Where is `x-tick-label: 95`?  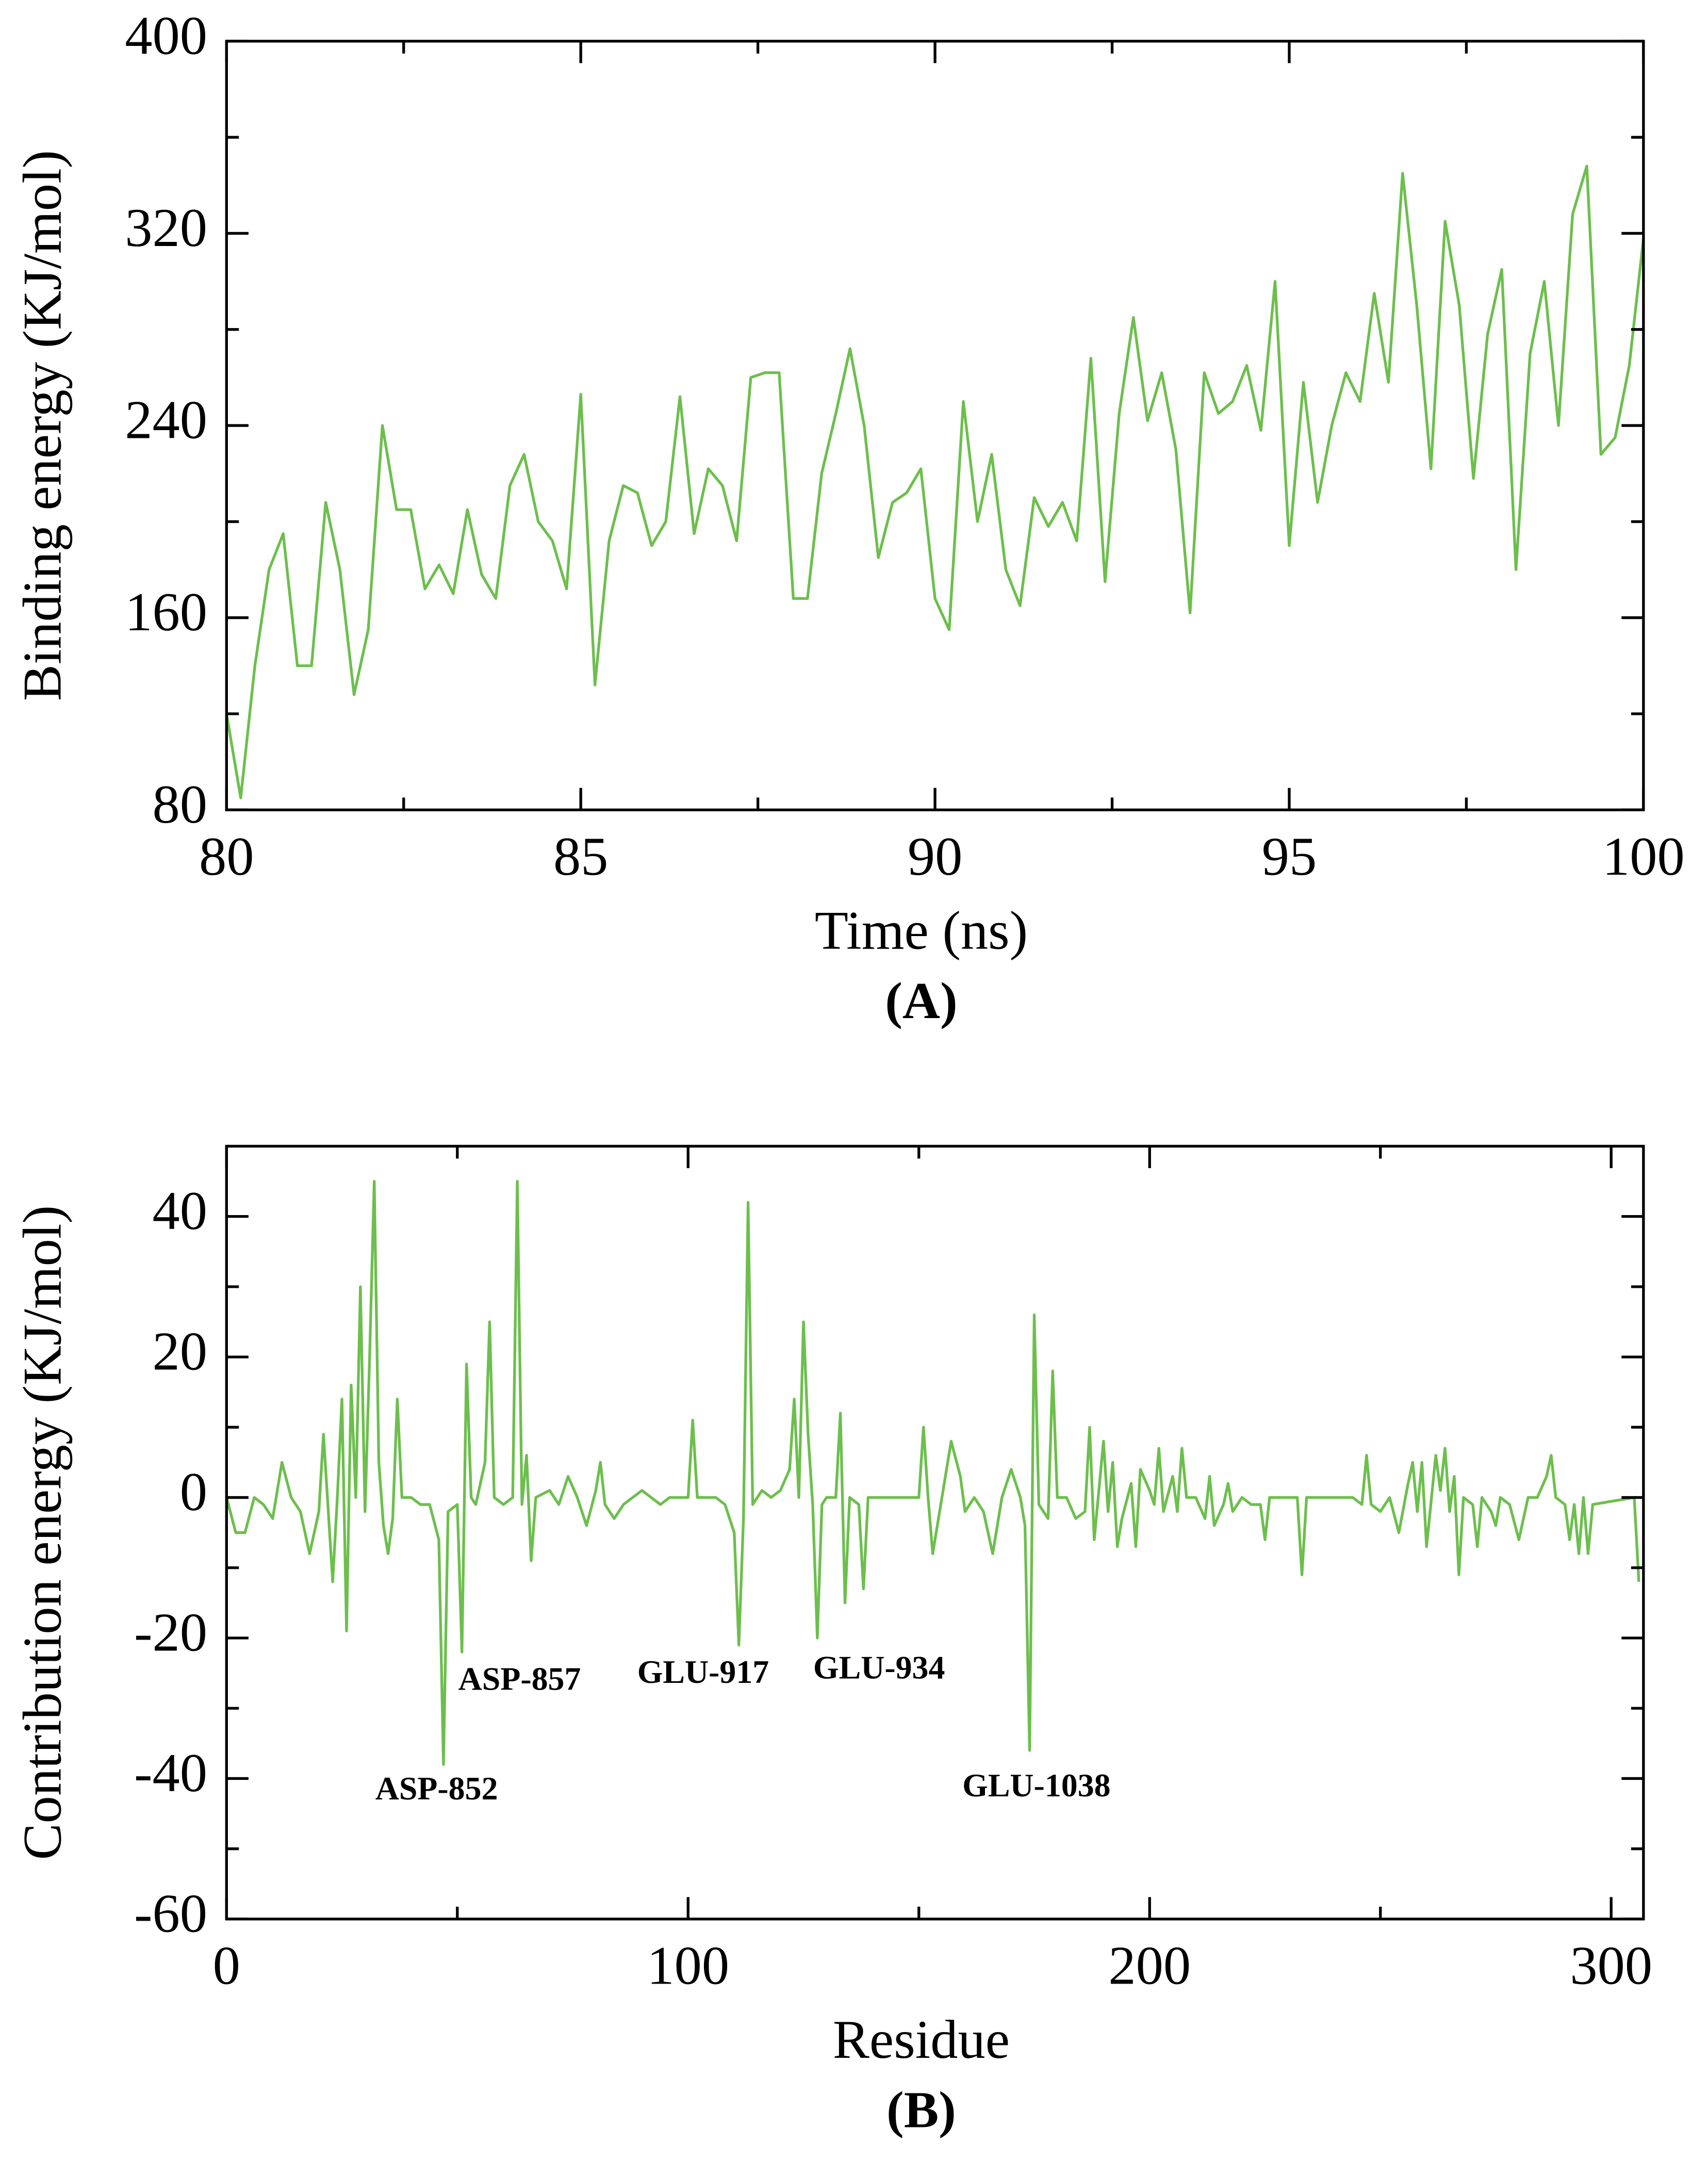
x-tick-label: 95 is located at coordinates (1289, 856).